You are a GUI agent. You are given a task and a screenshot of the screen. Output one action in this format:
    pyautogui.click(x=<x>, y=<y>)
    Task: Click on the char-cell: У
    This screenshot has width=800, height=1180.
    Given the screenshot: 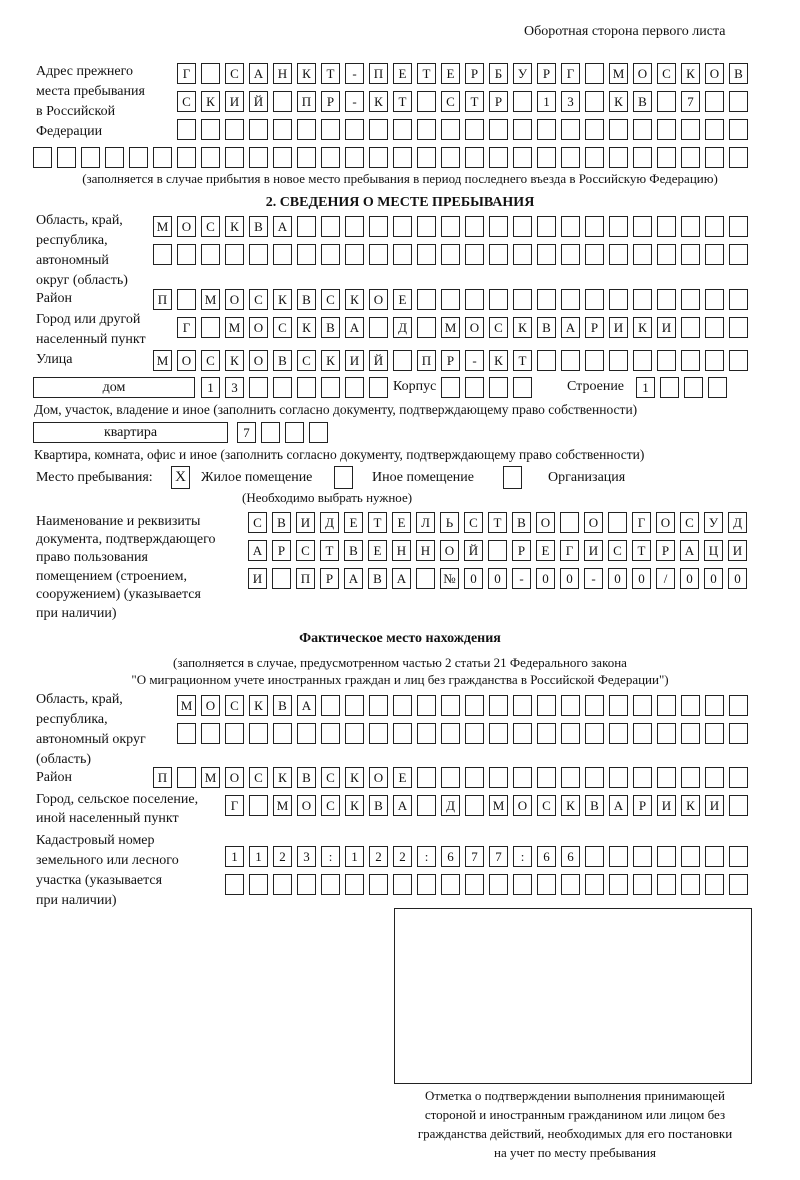 What is the action you would take?
    pyautogui.click(x=713, y=522)
    